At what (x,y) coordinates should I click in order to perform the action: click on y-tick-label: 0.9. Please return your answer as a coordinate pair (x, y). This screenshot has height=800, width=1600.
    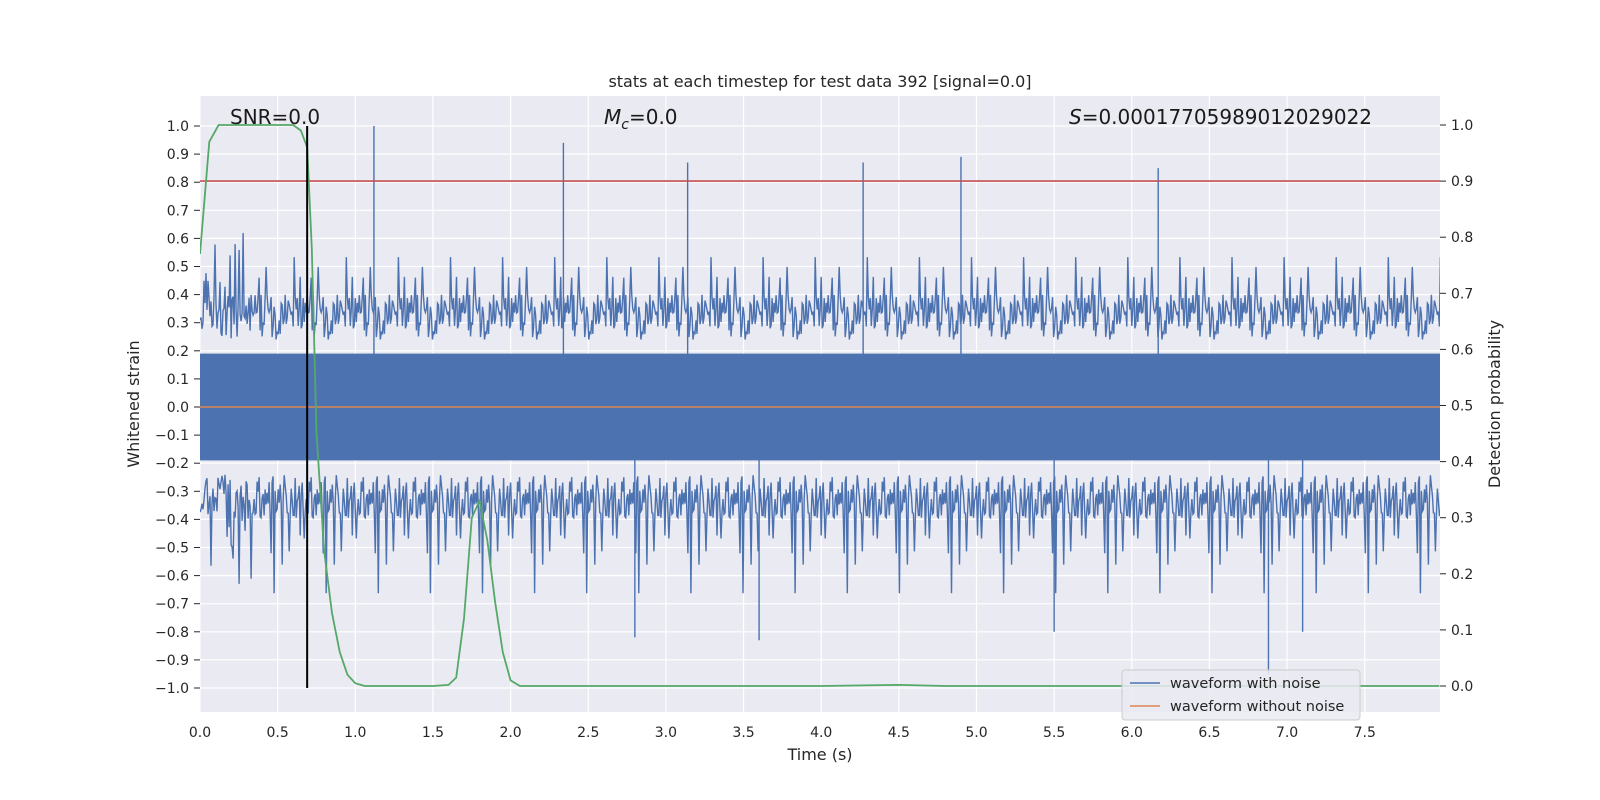
    Looking at the image, I should click on (178, 155).